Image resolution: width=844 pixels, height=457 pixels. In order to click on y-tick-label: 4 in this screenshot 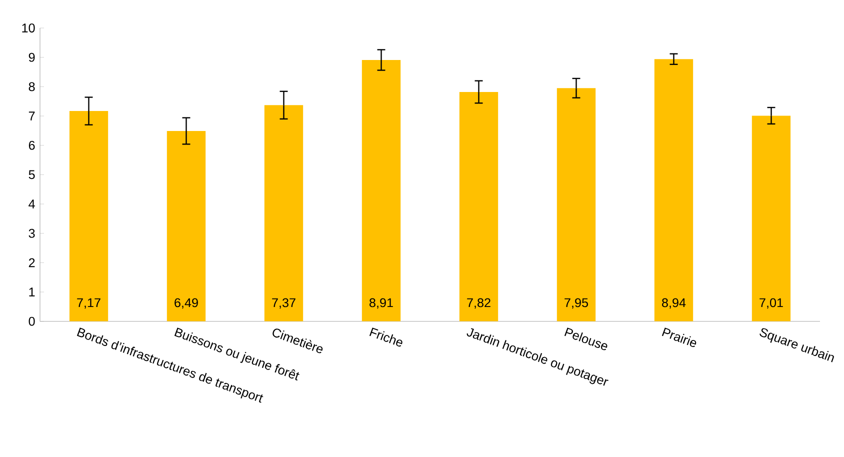, I will do `click(31, 204)`.